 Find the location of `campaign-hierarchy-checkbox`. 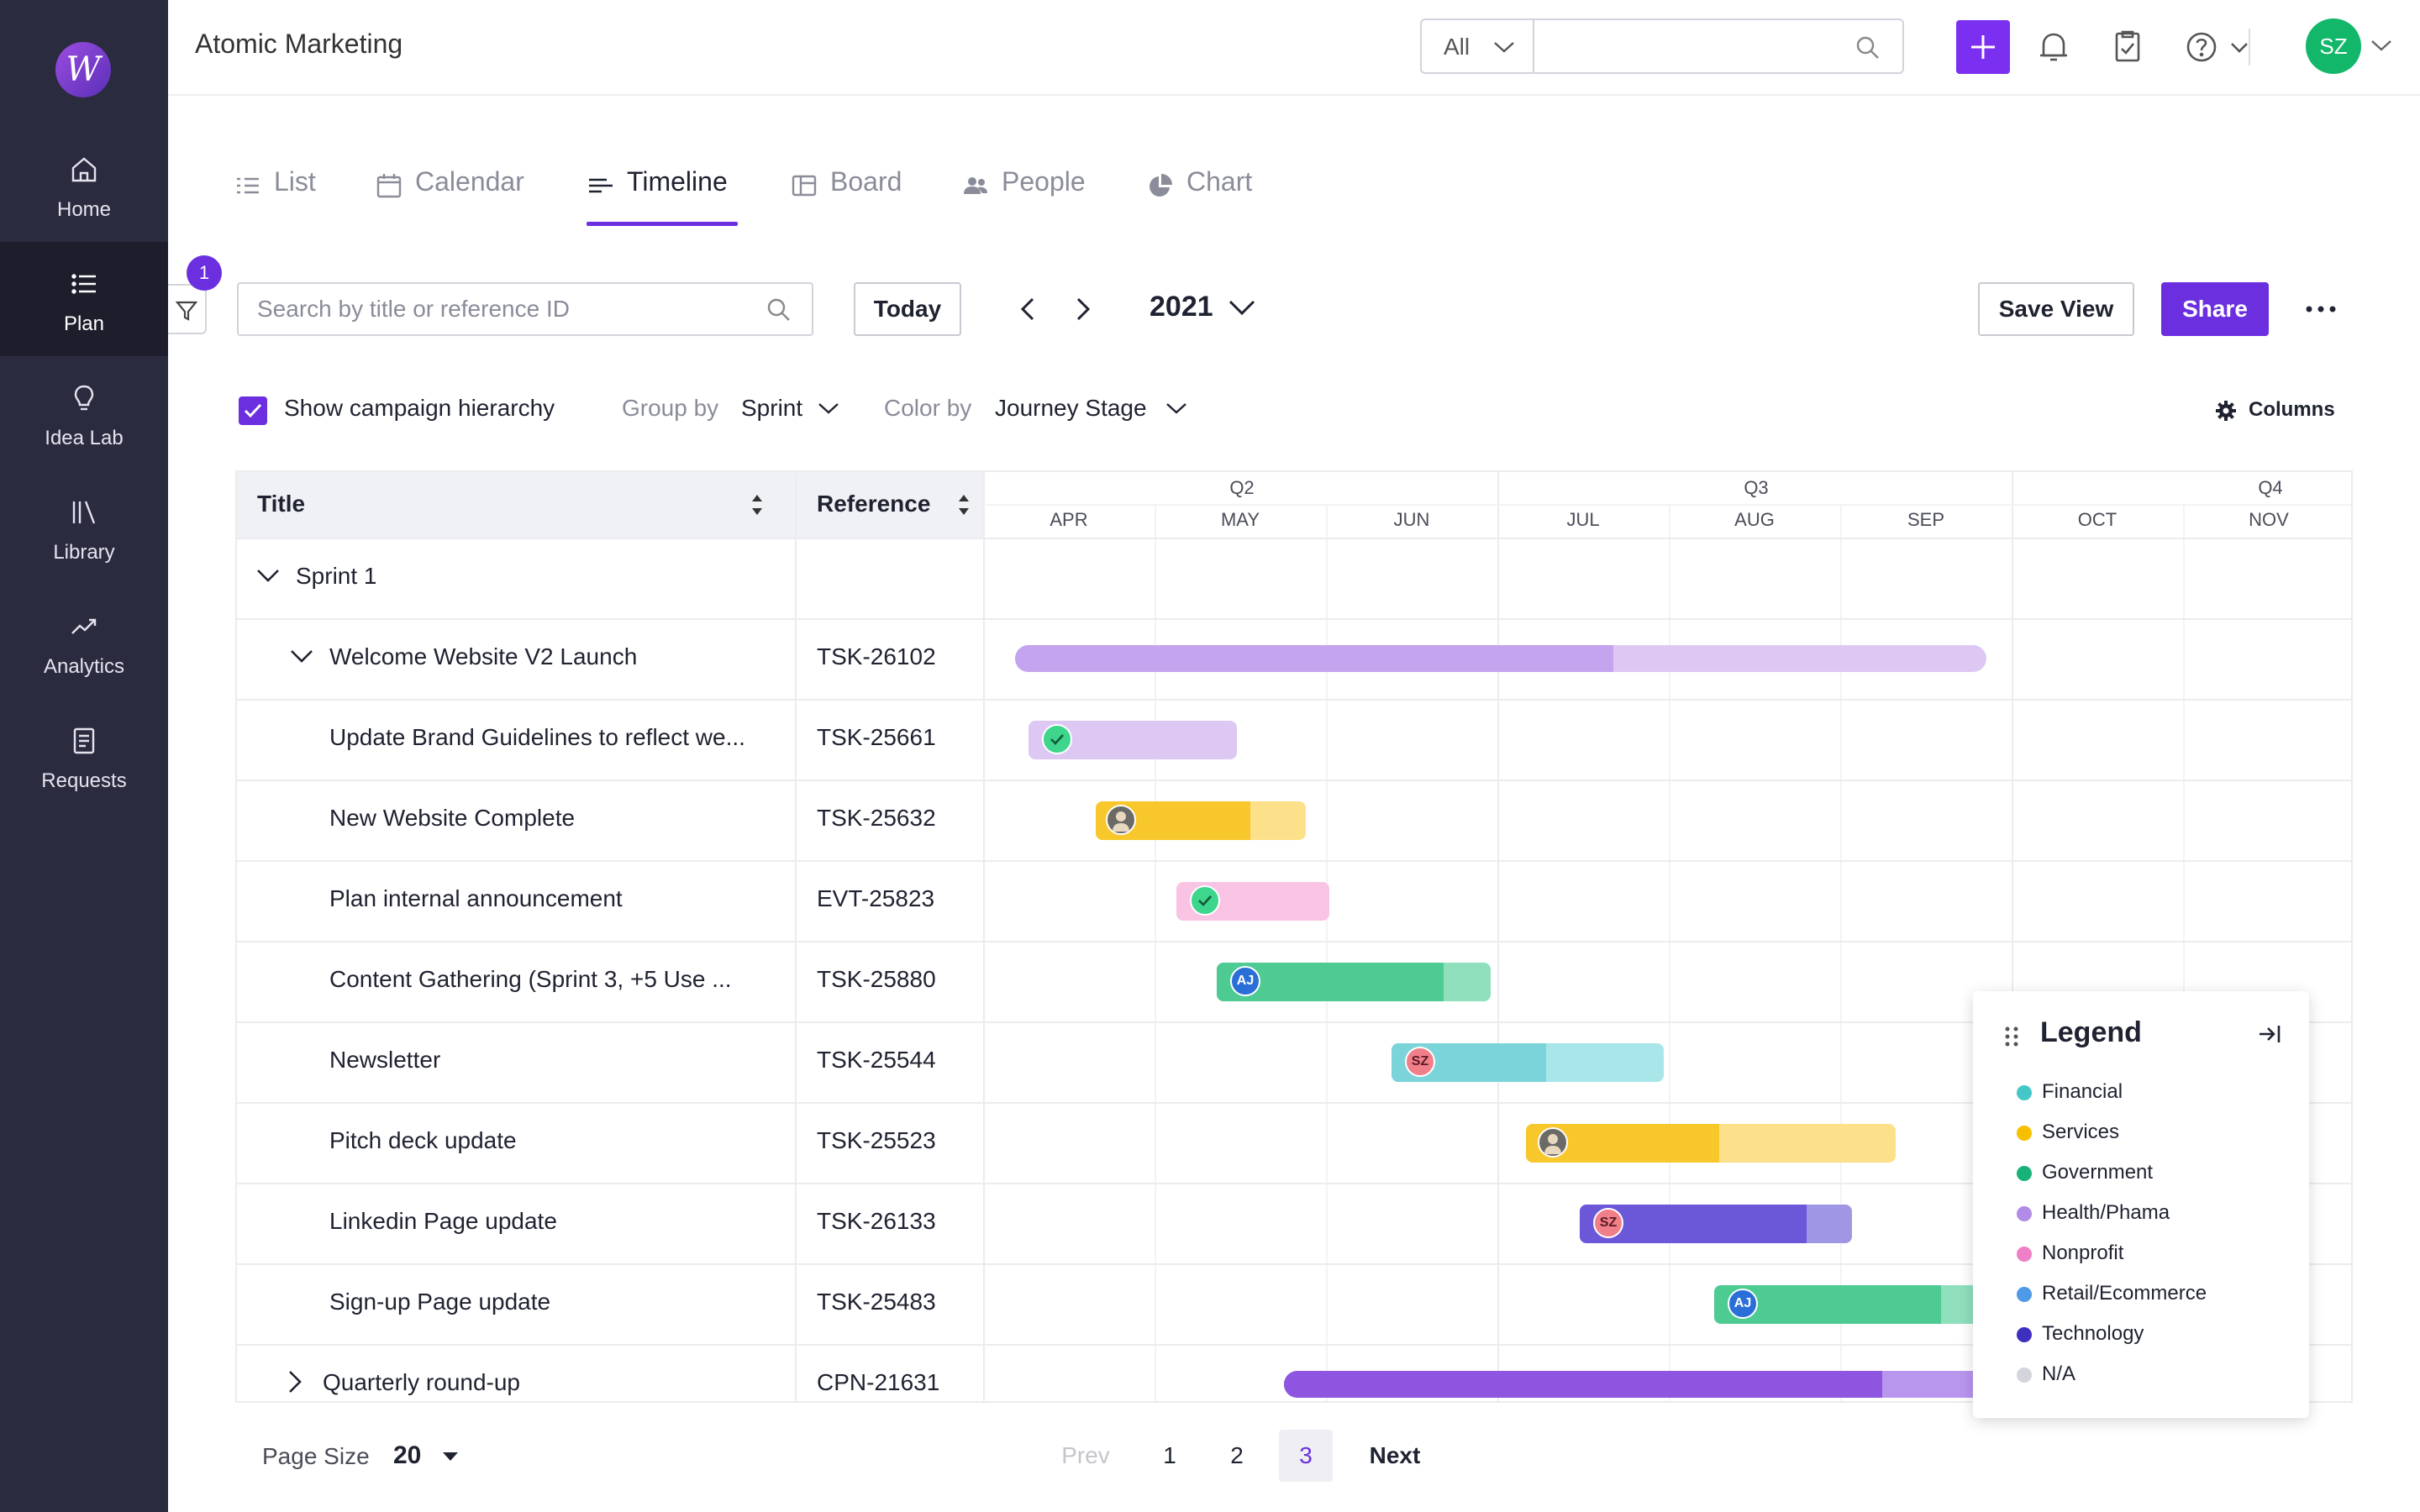

campaign-hierarchy-checkbox is located at coordinates (253, 410).